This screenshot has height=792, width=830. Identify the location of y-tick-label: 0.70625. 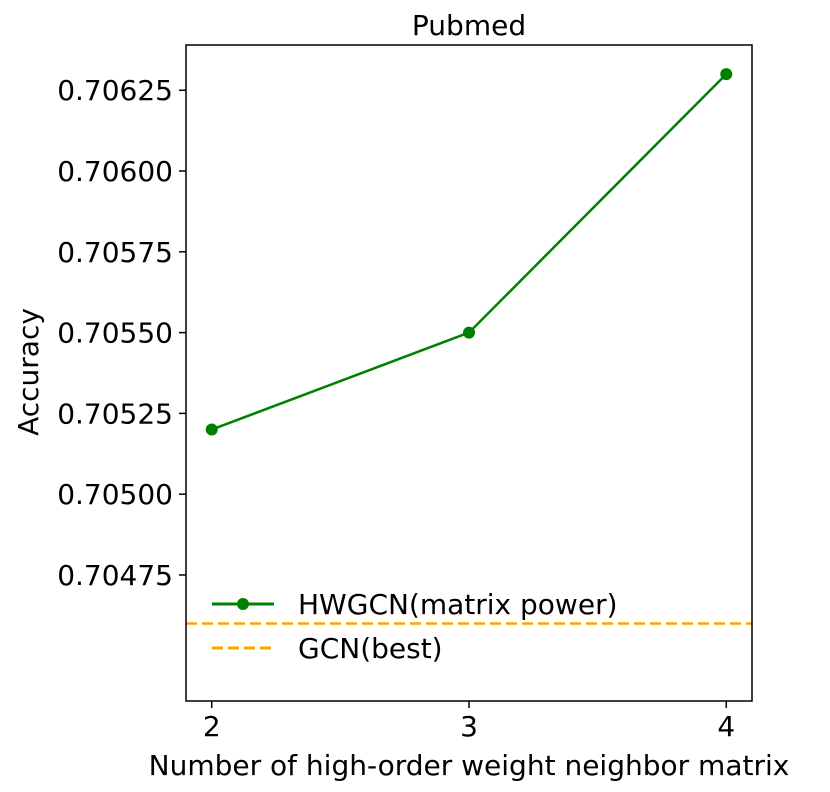
(115, 90).